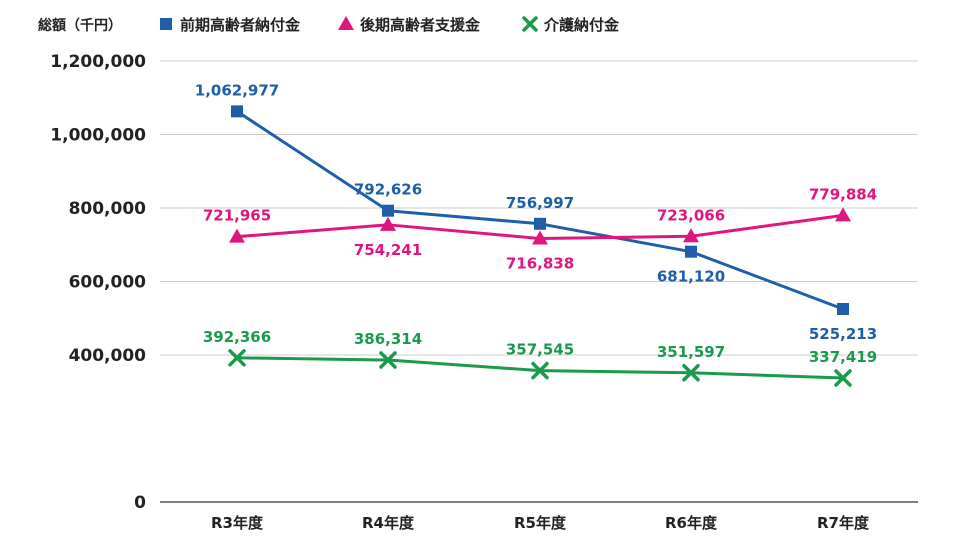  What do you see at coordinates (420, 25) in the screenshot?
I see `legend-label: 後期高齢者支援金` at bounding box center [420, 25].